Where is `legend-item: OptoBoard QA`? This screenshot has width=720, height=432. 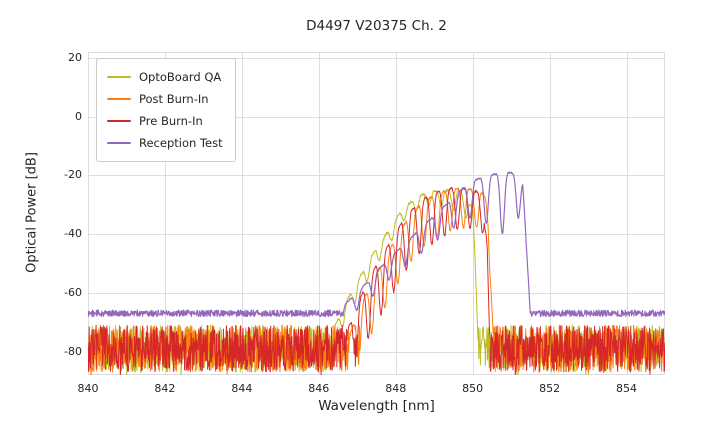
legend-item: OptoBoard QA is located at coordinates (165, 77).